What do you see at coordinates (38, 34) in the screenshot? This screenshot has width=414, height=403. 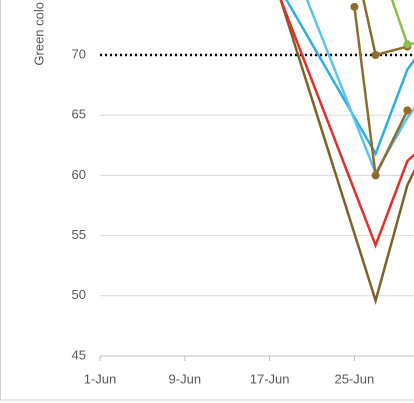 I see `y-axis-title: Green colo` at bounding box center [38, 34].